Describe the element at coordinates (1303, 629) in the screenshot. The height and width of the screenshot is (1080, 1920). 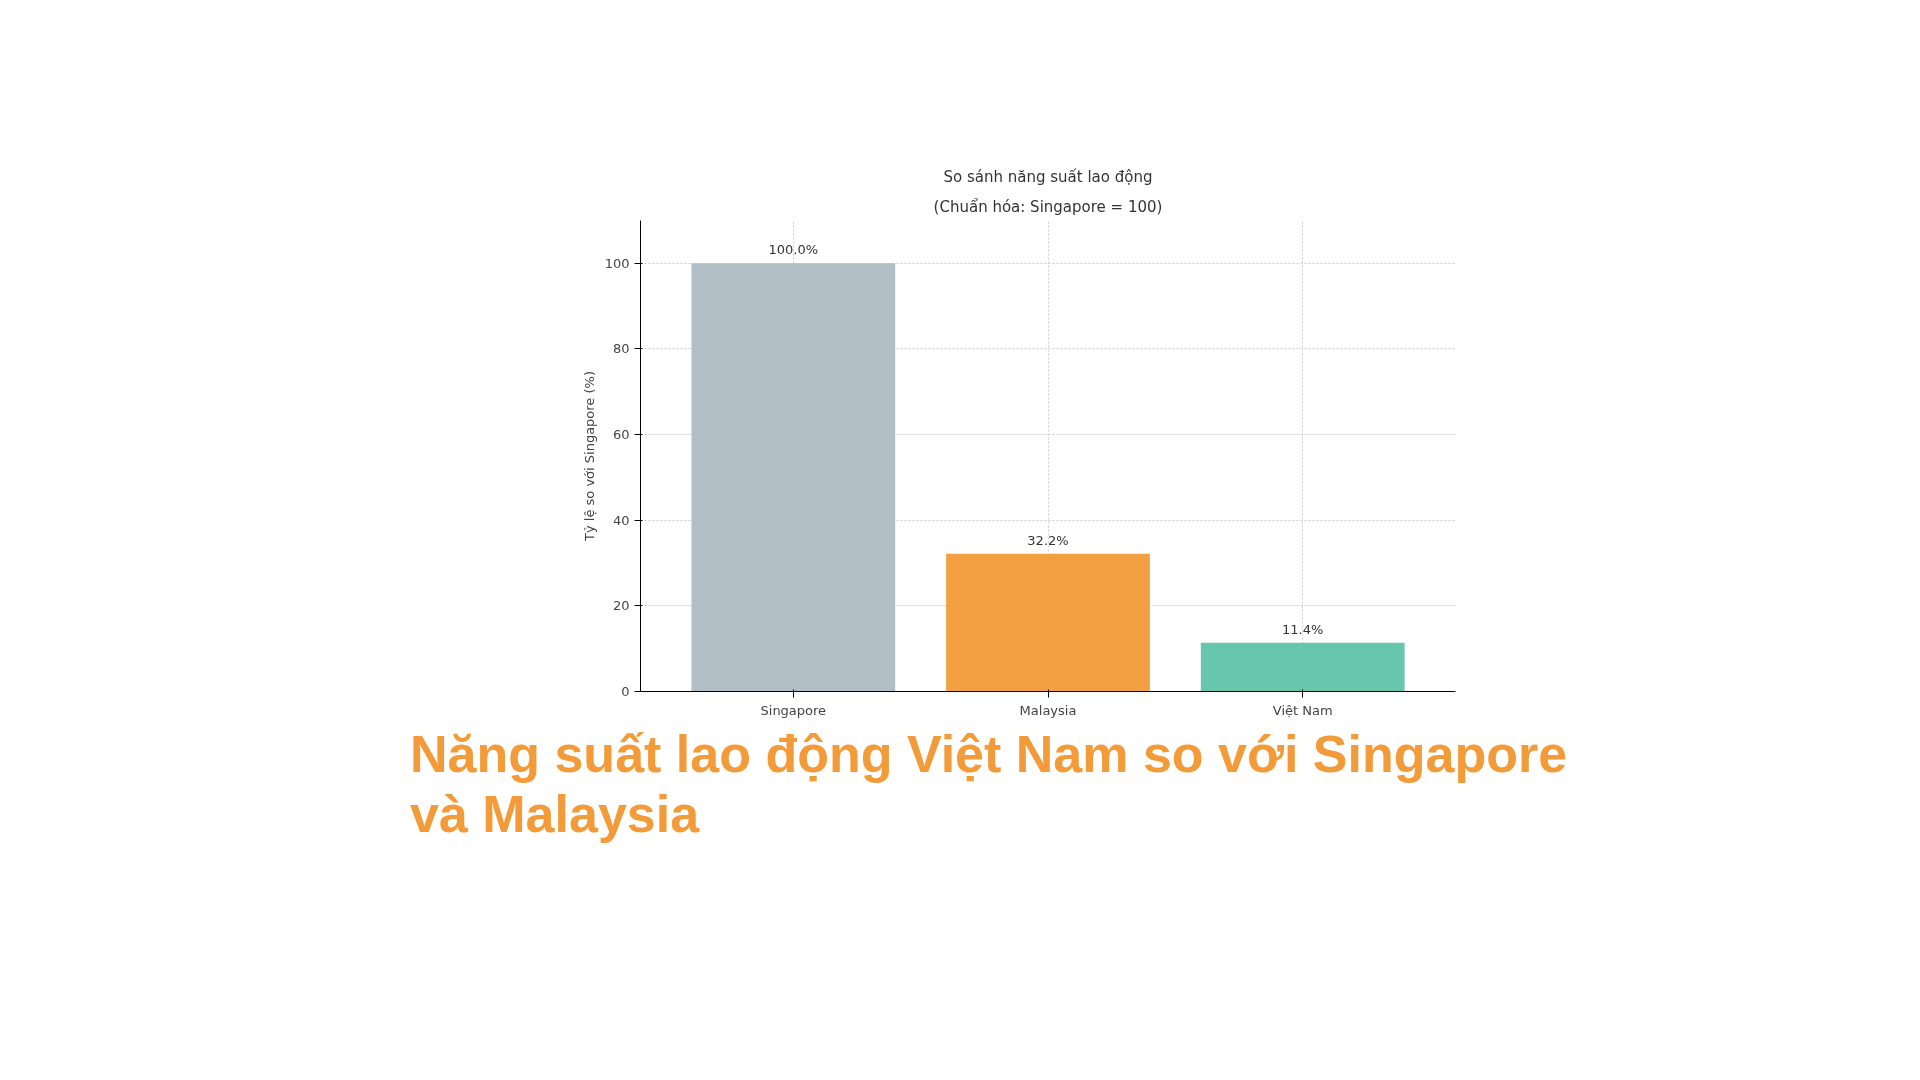
I see `data-label: 11.4%` at that location.